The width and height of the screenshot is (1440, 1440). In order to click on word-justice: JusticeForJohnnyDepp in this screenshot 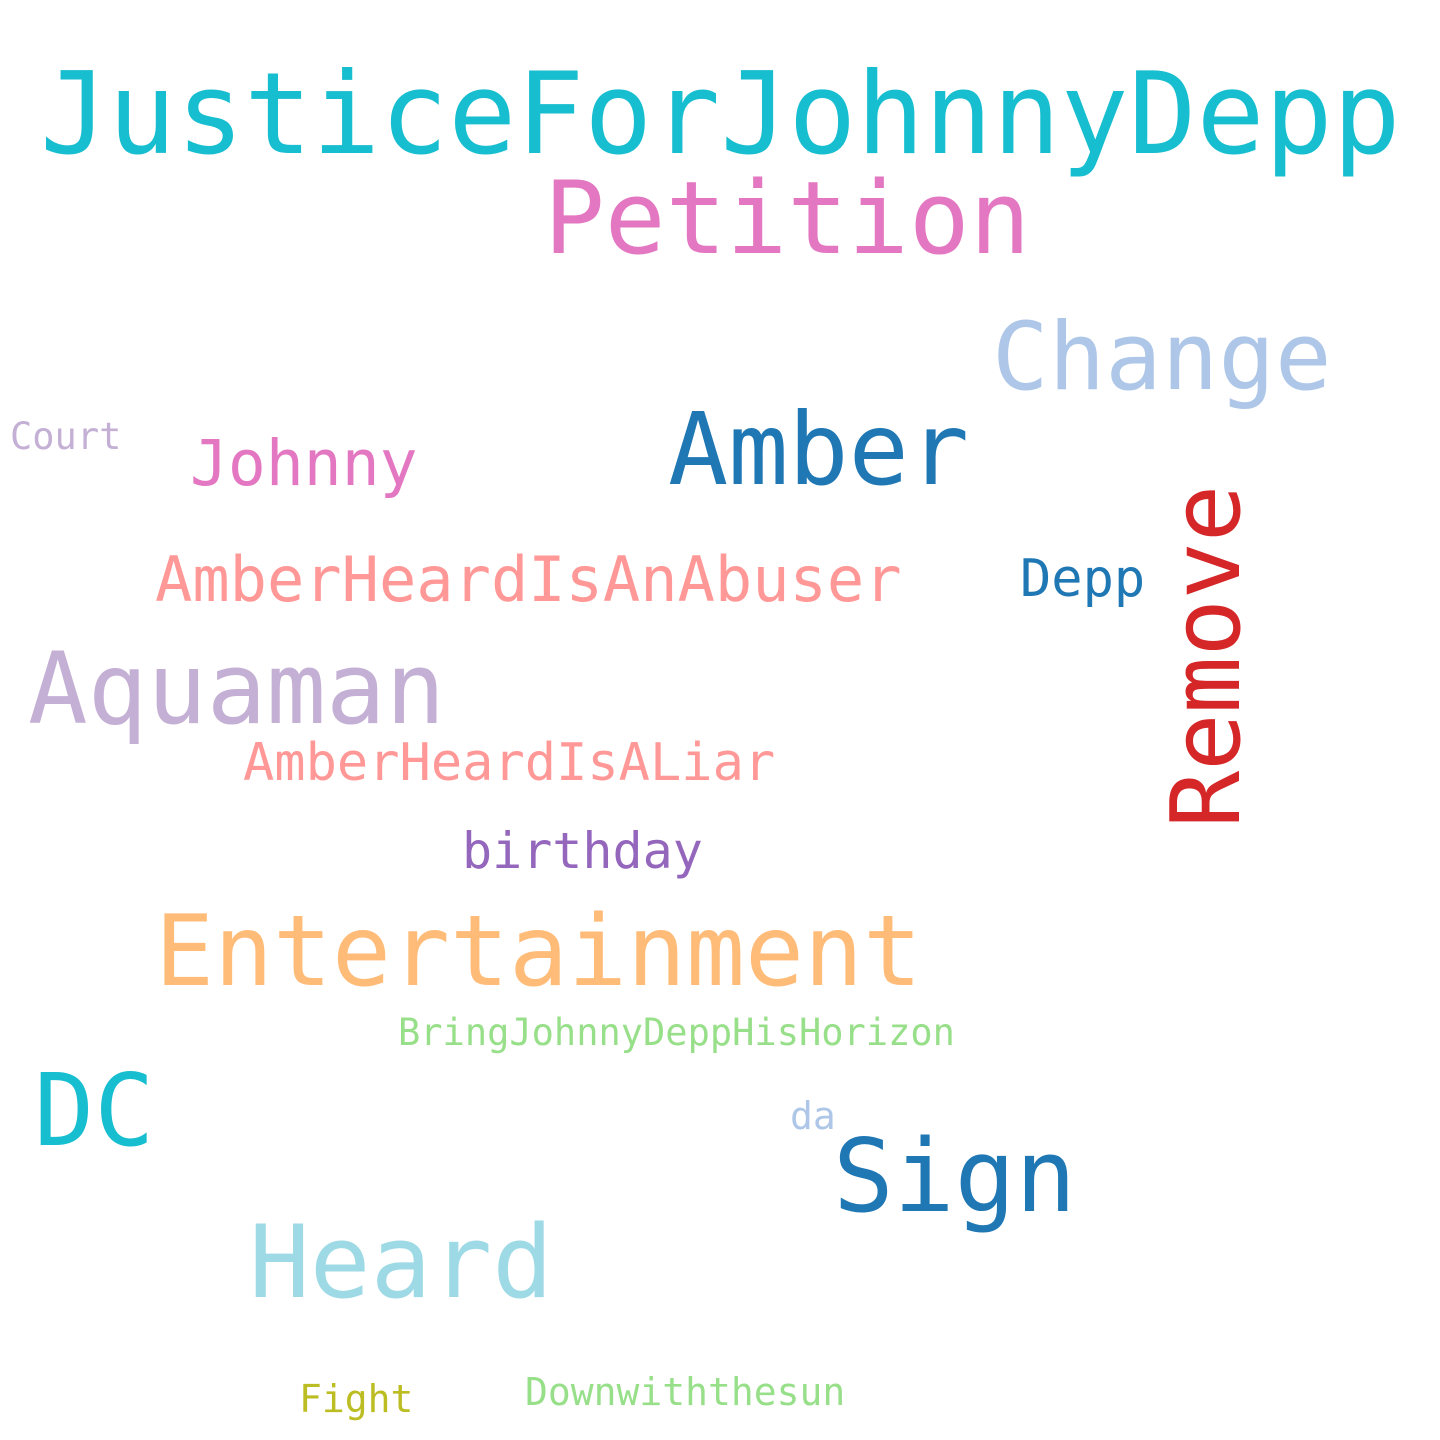, I will do `click(720, 114)`.